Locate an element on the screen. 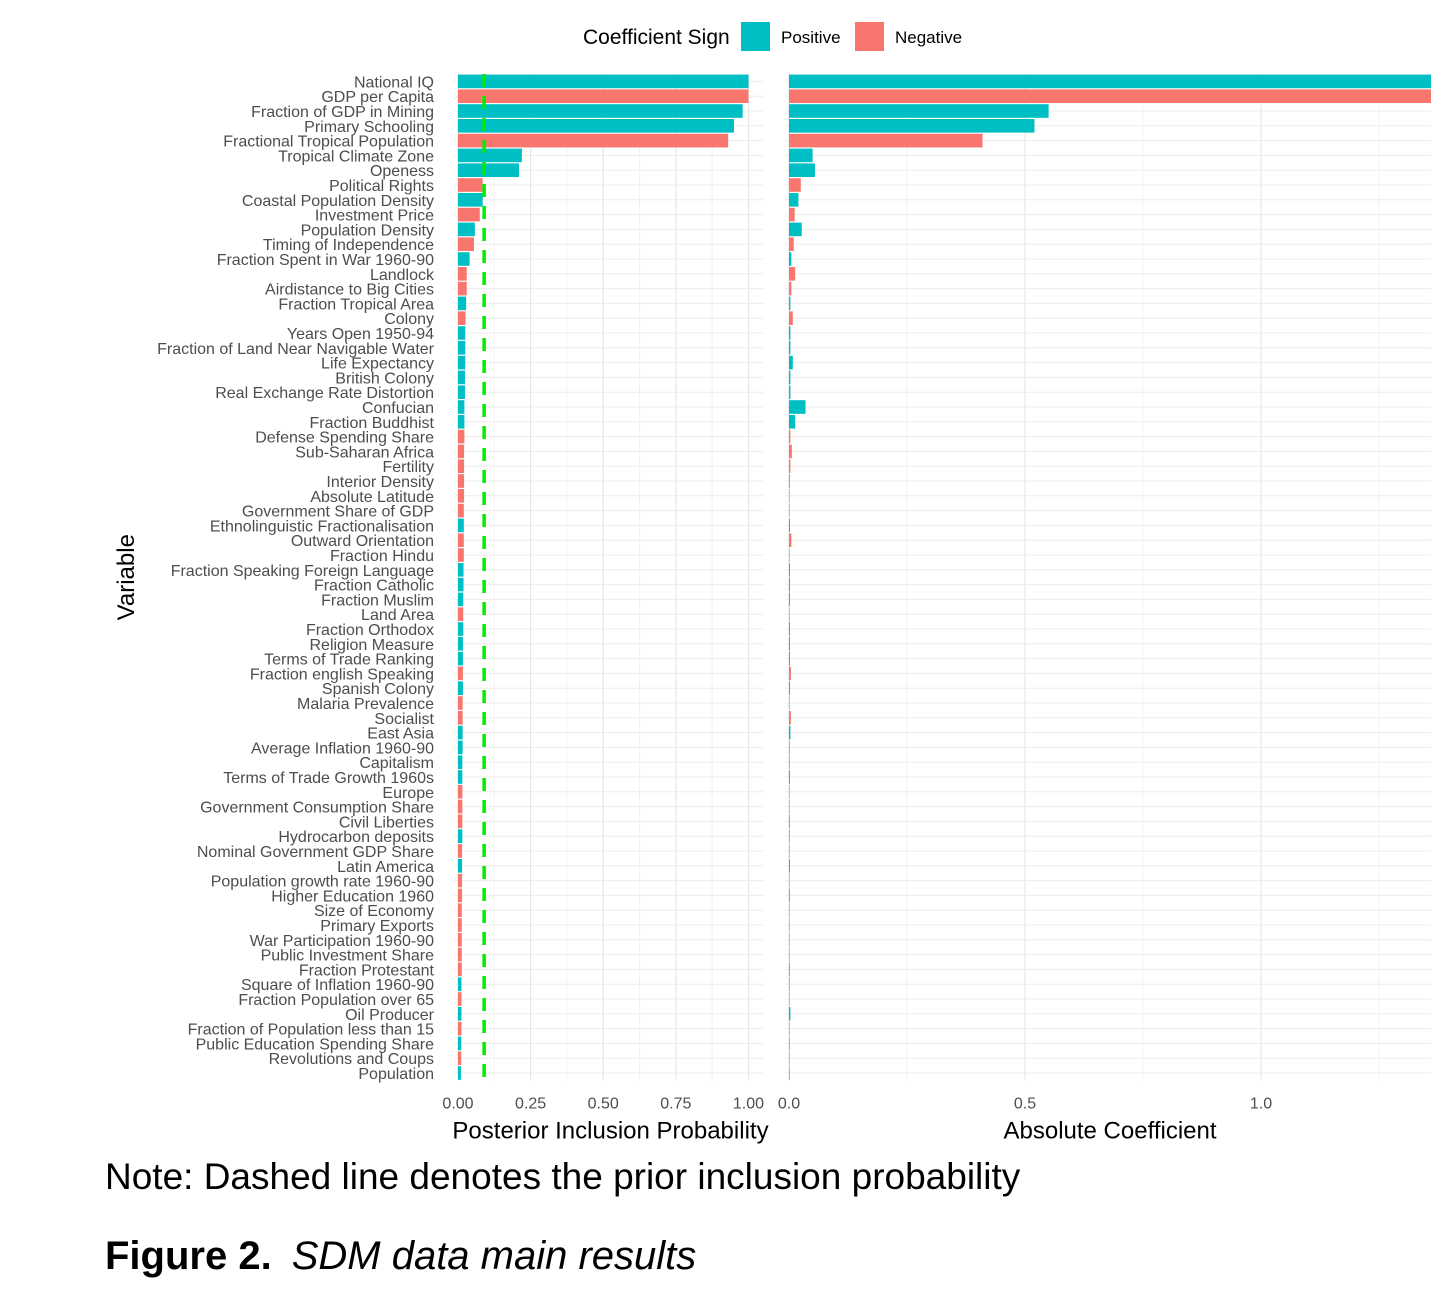 This screenshot has height=1299, width=1456. variable-label: Colony is located at coordinates (409, 319).